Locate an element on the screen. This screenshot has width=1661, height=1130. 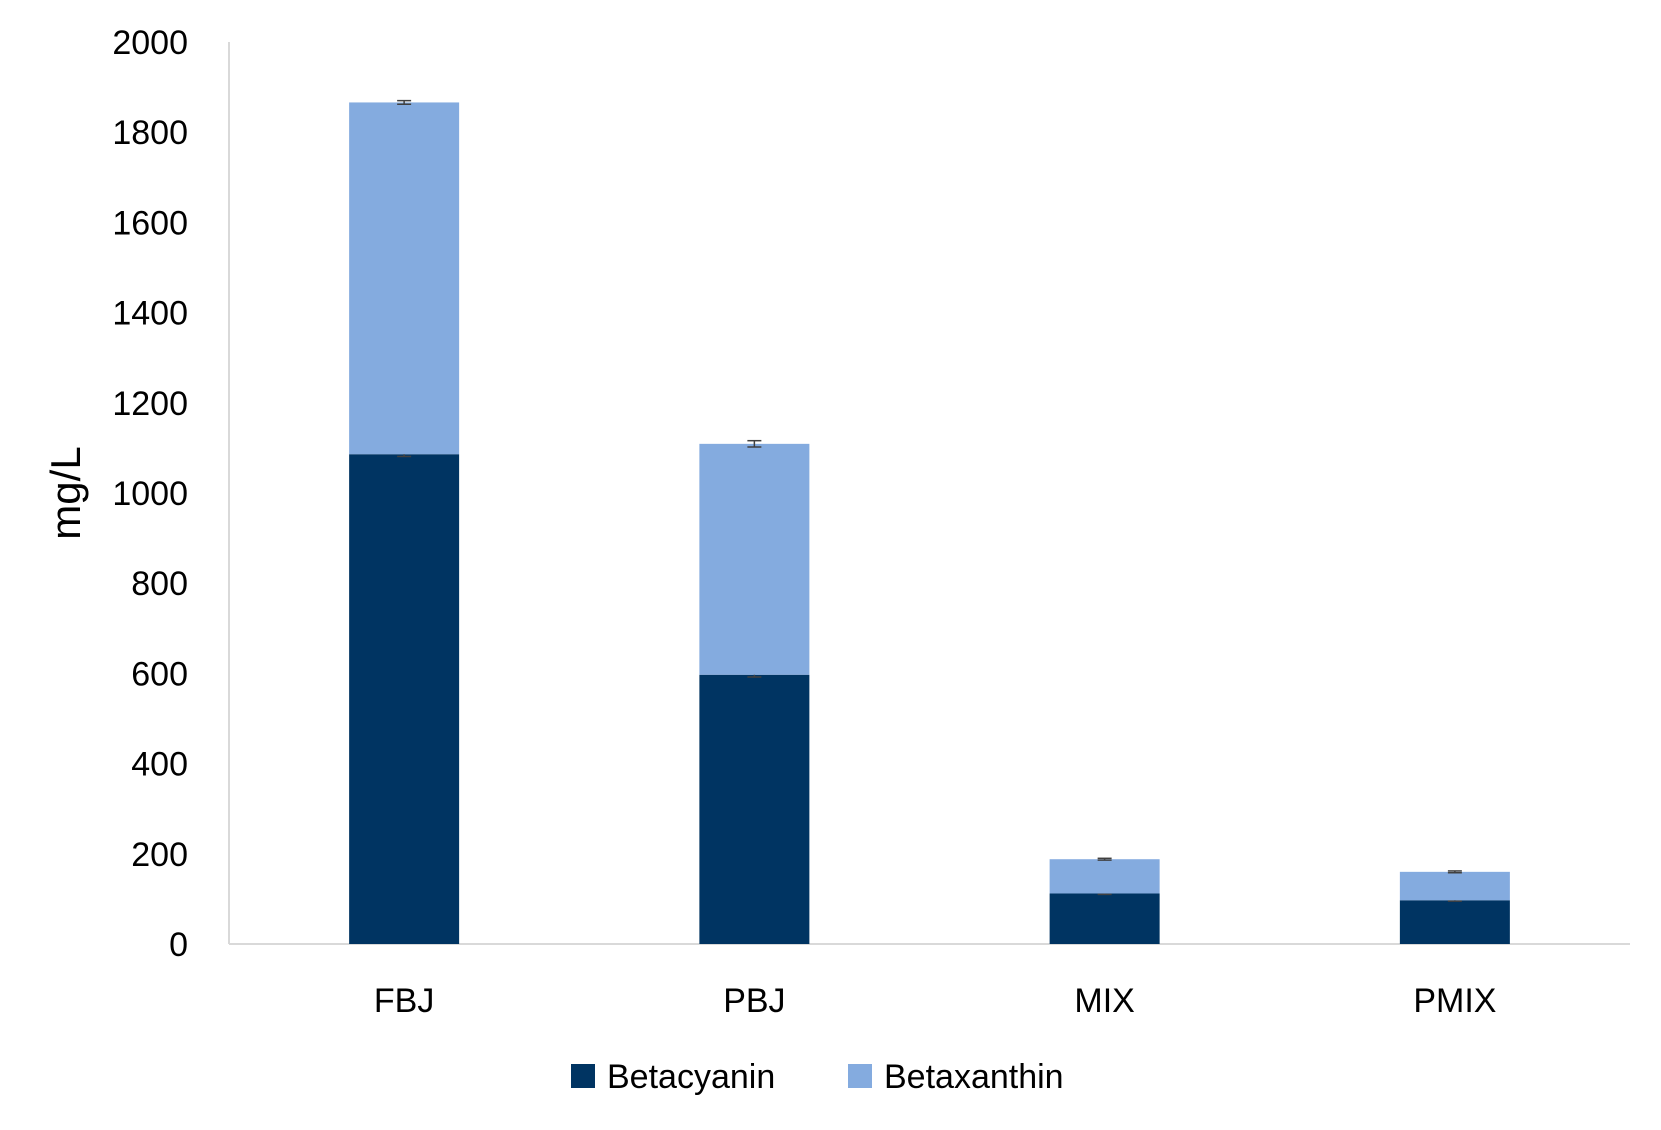
bar-stack-pbj is located at coordinates (754, 691).